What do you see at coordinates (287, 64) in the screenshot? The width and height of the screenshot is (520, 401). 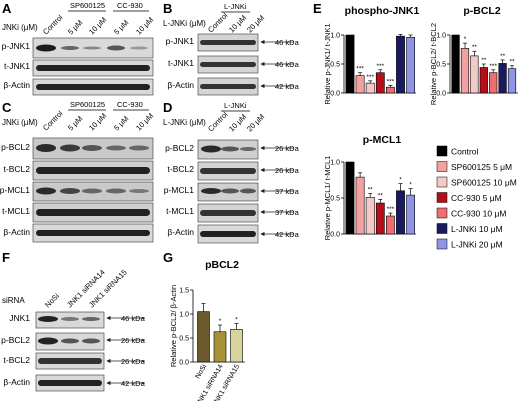 I see `b-kda-tjnk1: 46 kDa` at bounding box center [287, 64].